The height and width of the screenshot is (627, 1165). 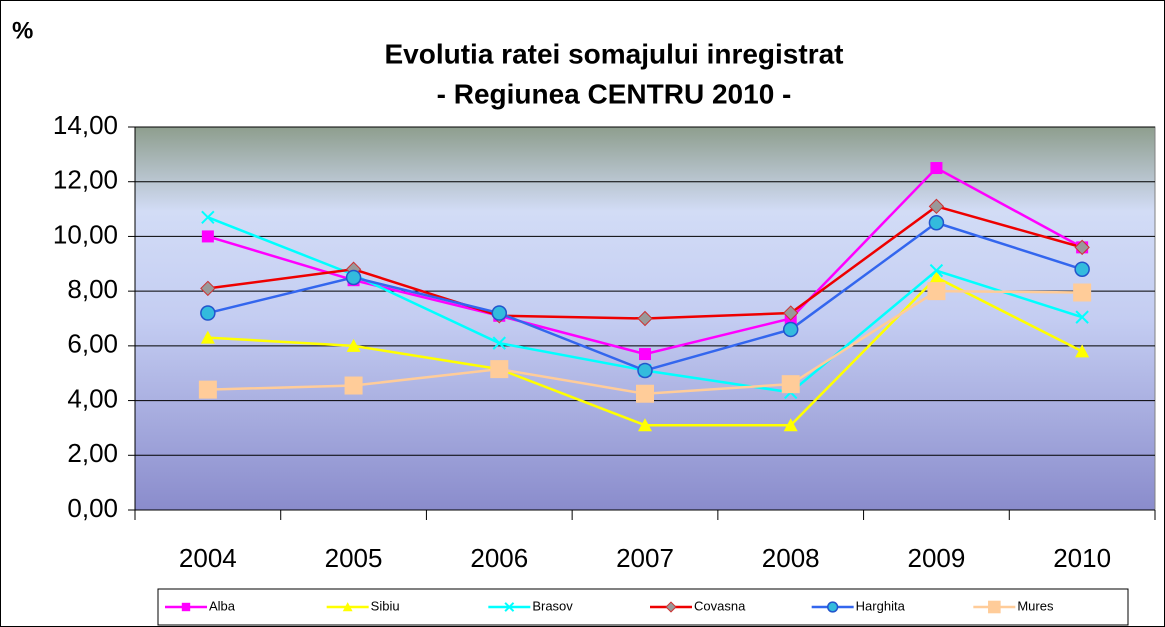 I want to click on y-axis-label: %, so click(x=22, y=30).